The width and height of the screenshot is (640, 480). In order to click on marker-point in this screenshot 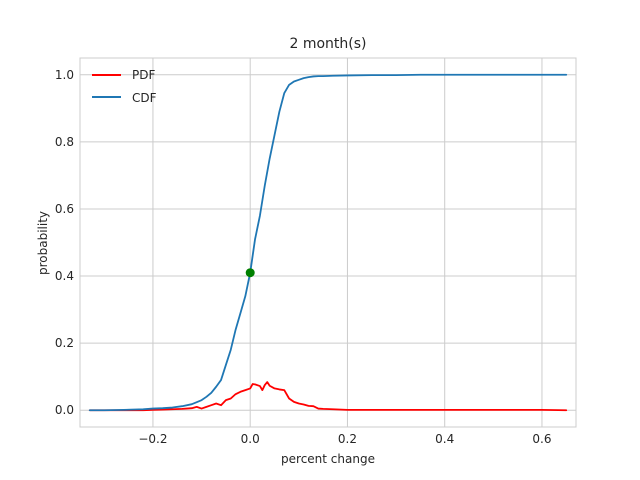, I will do `click(250, 273)`.